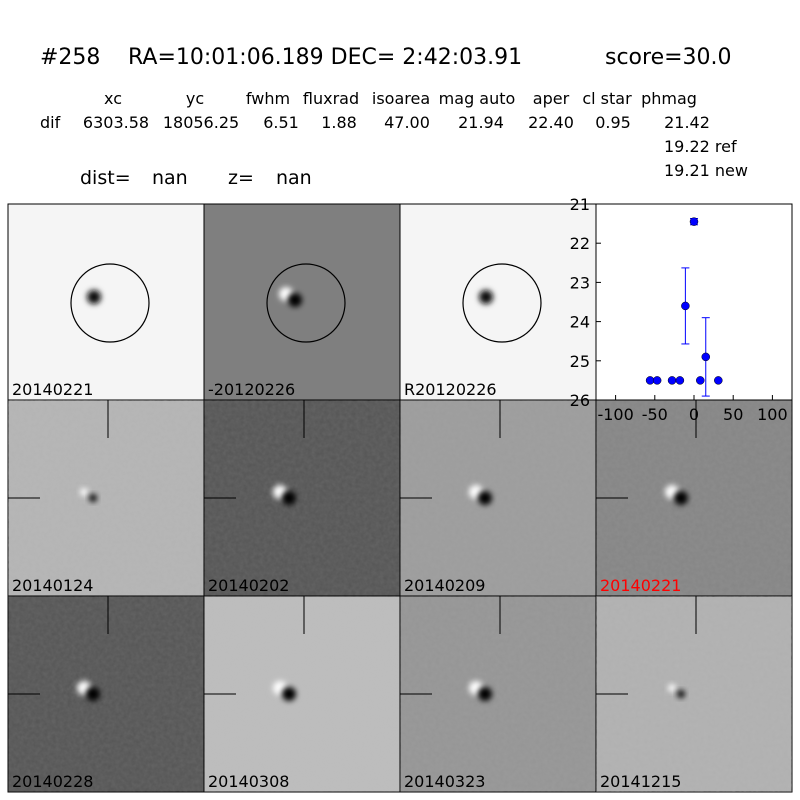  Describe the element at coordinates (580, 282) in the screenshot. I see `y-tick-label: 23` at that location.